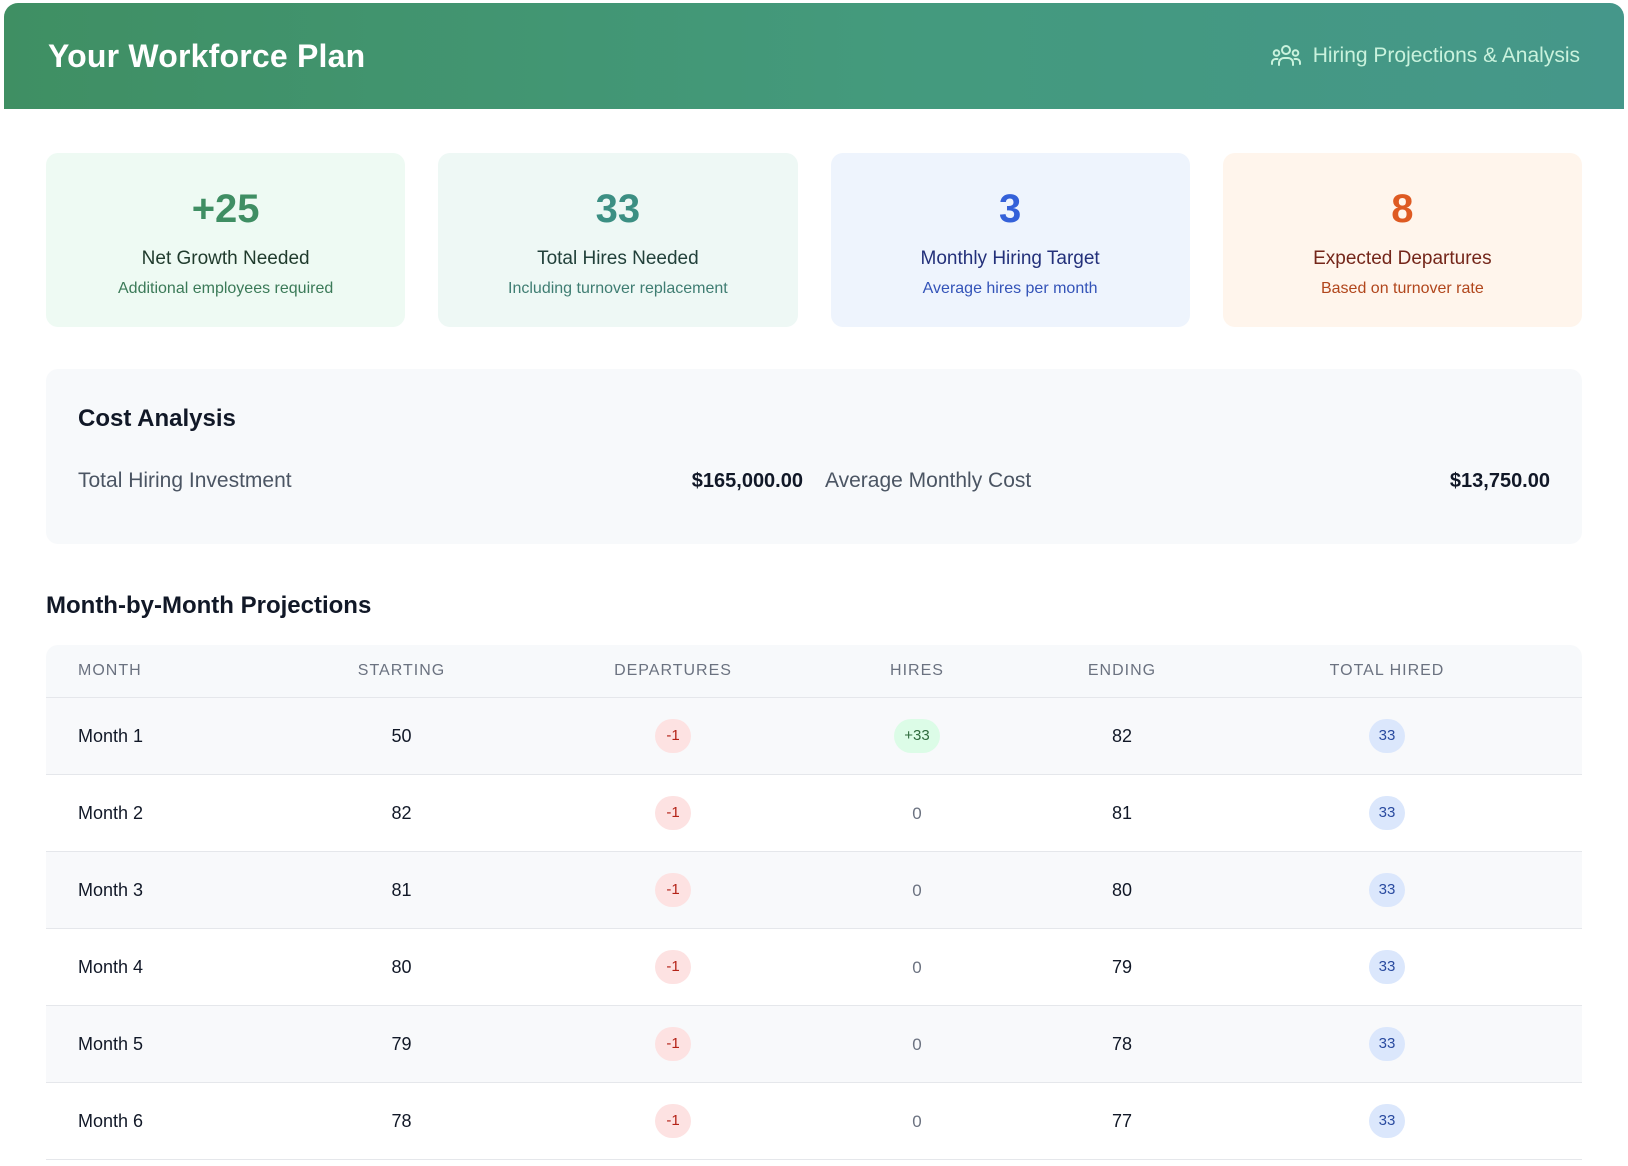 This screenshot has height=1166, width=1628. Describe the element at coordinates (1122, 1043) in the screenshot. I see `ending-cell: 78` at that location.